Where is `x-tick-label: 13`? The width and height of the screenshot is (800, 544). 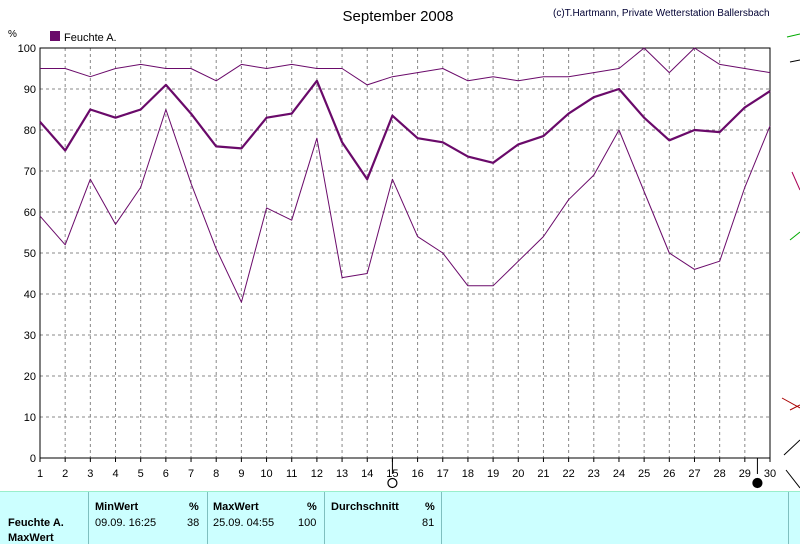
x-tick-label: 13 is located at coordinates (342, 474).